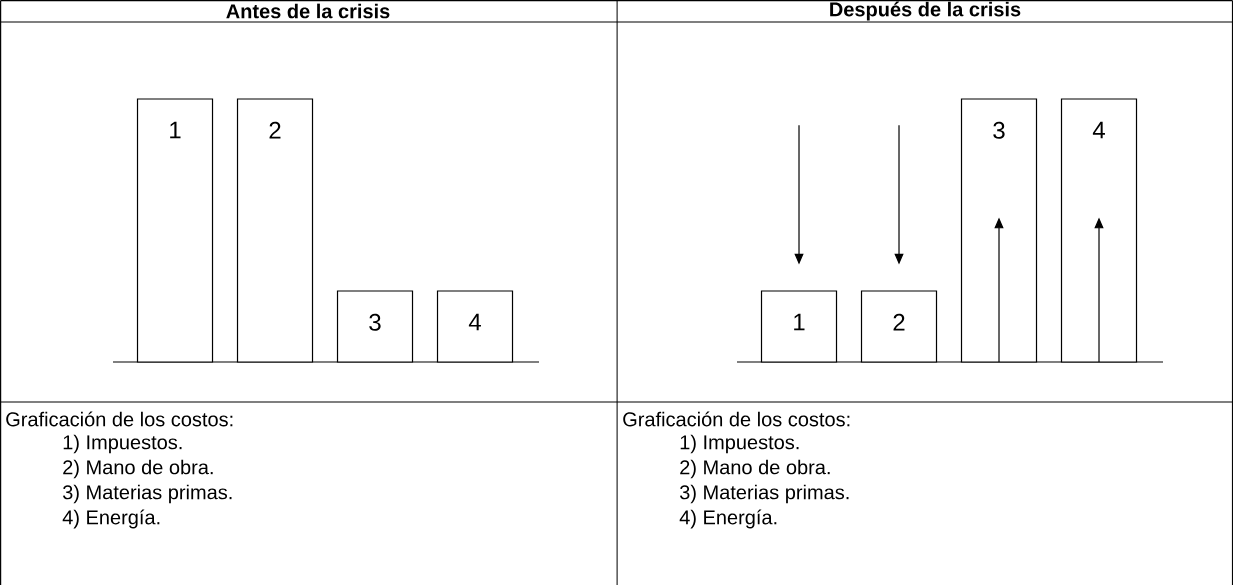 This screenshot has height=585, width=1233. Describe the element at coordinates (925, 11) in the screenshot. I see `chart-title: Después de la crisis` at that location.